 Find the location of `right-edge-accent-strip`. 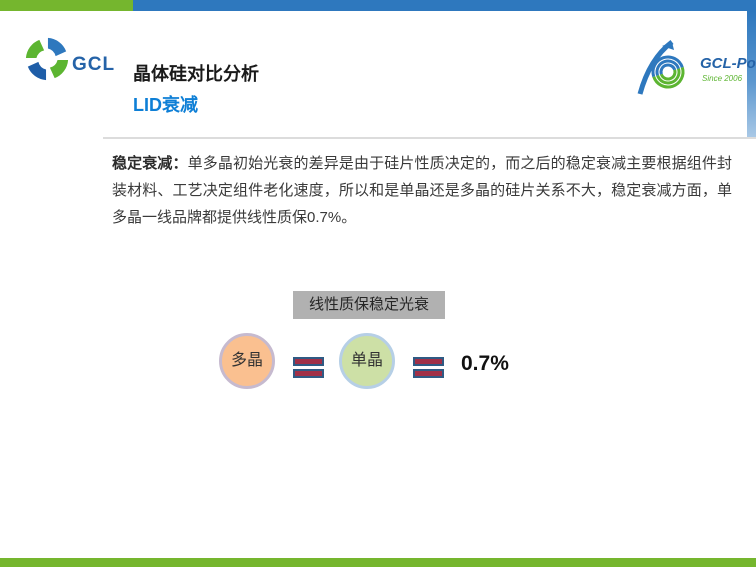

right-edge-accent-strip is located at coordinates (751, 74).